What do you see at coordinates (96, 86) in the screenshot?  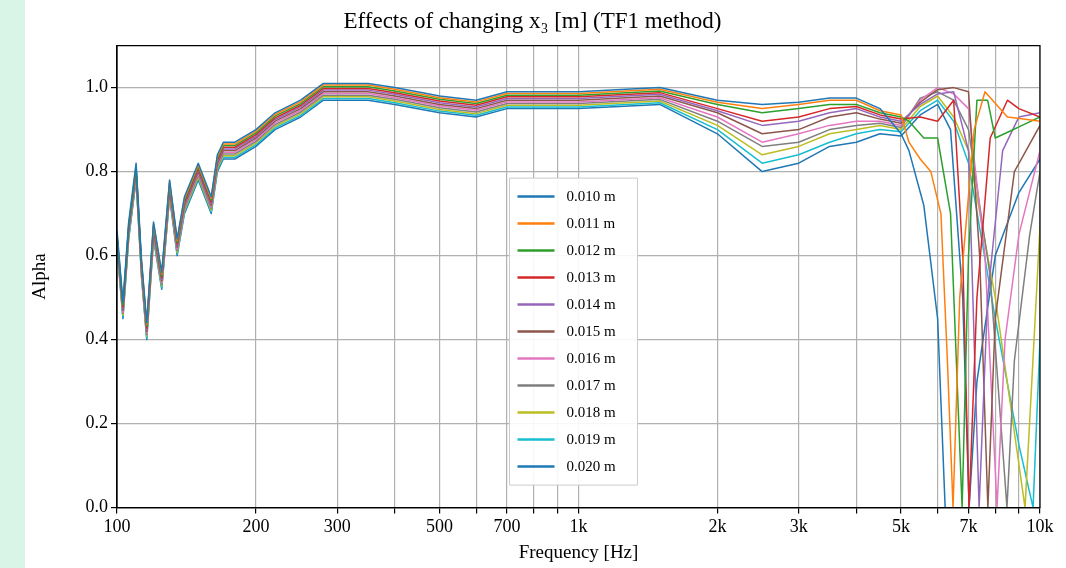 I see `y-tick-label: 1.0` at bounding box center [96, 86].